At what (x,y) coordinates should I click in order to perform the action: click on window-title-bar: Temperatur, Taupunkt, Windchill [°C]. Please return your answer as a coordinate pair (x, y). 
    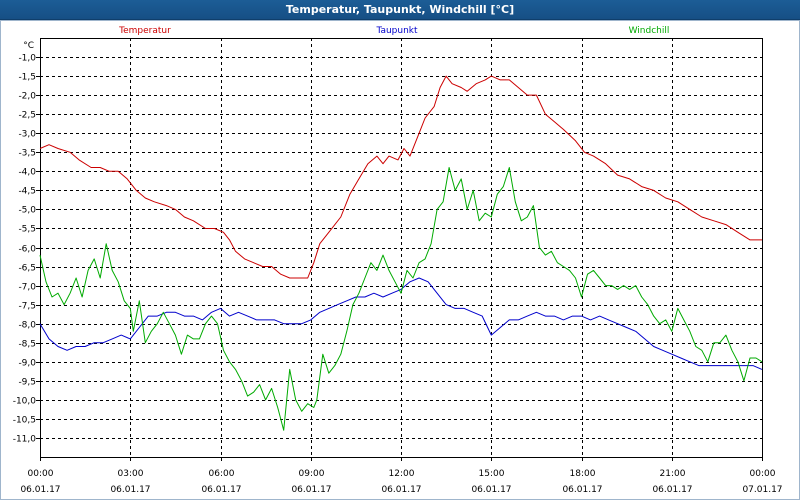
    Looking at the image, I should click on (400, 10).